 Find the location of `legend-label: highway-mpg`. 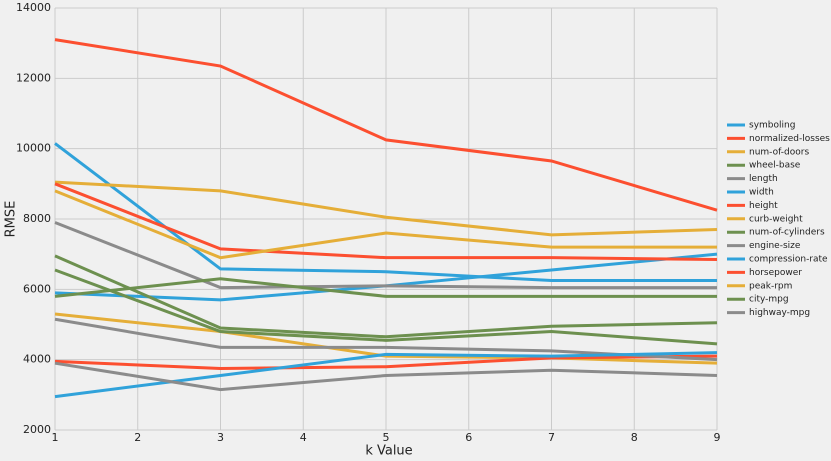

legend-label: highway-mpg is located at coordinates (779, 313).